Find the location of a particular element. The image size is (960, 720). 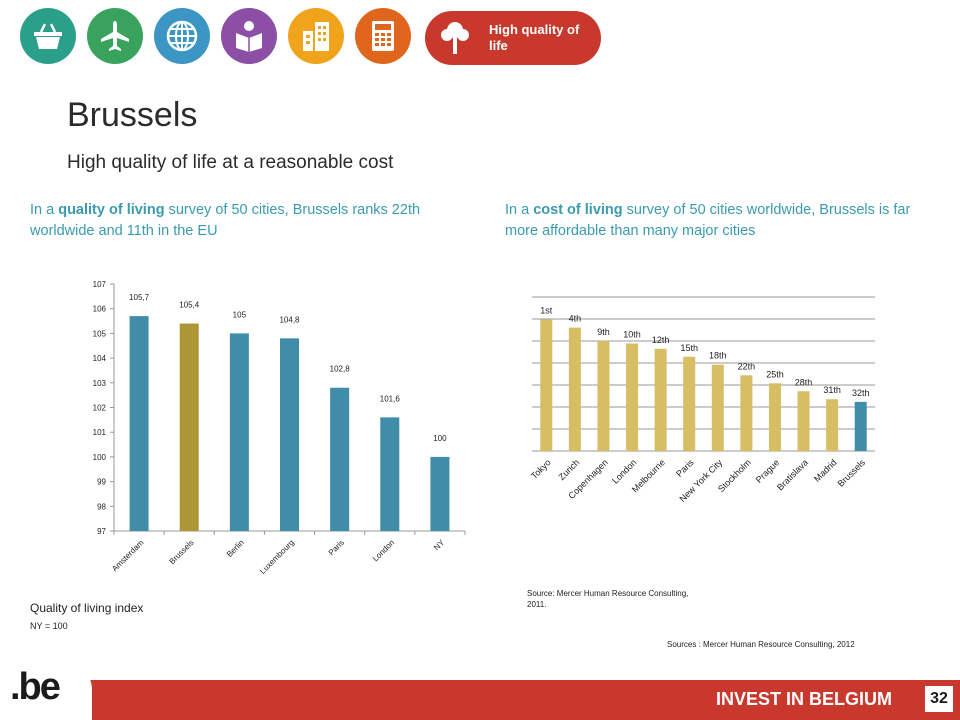

nav-airplane is located at coordinates (115, 36).